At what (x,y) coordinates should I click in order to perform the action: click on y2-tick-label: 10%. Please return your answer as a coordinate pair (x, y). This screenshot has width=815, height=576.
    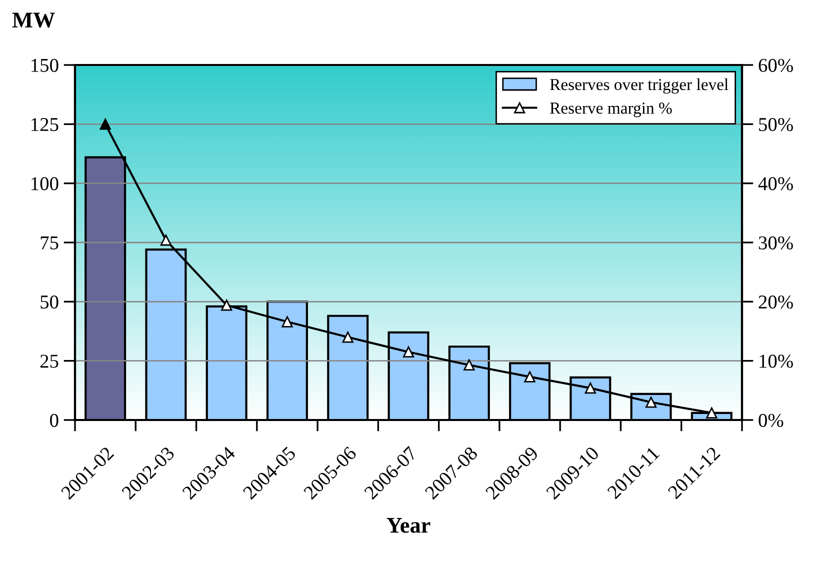
    Looking at the image, I should click on (776, 361).